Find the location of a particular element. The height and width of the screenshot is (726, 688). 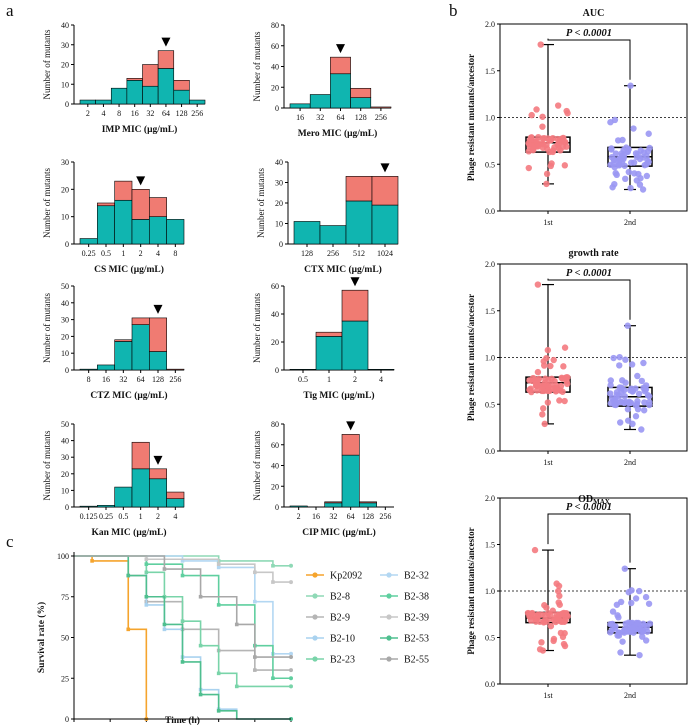

survival-line is located at coordinates (182, 637).